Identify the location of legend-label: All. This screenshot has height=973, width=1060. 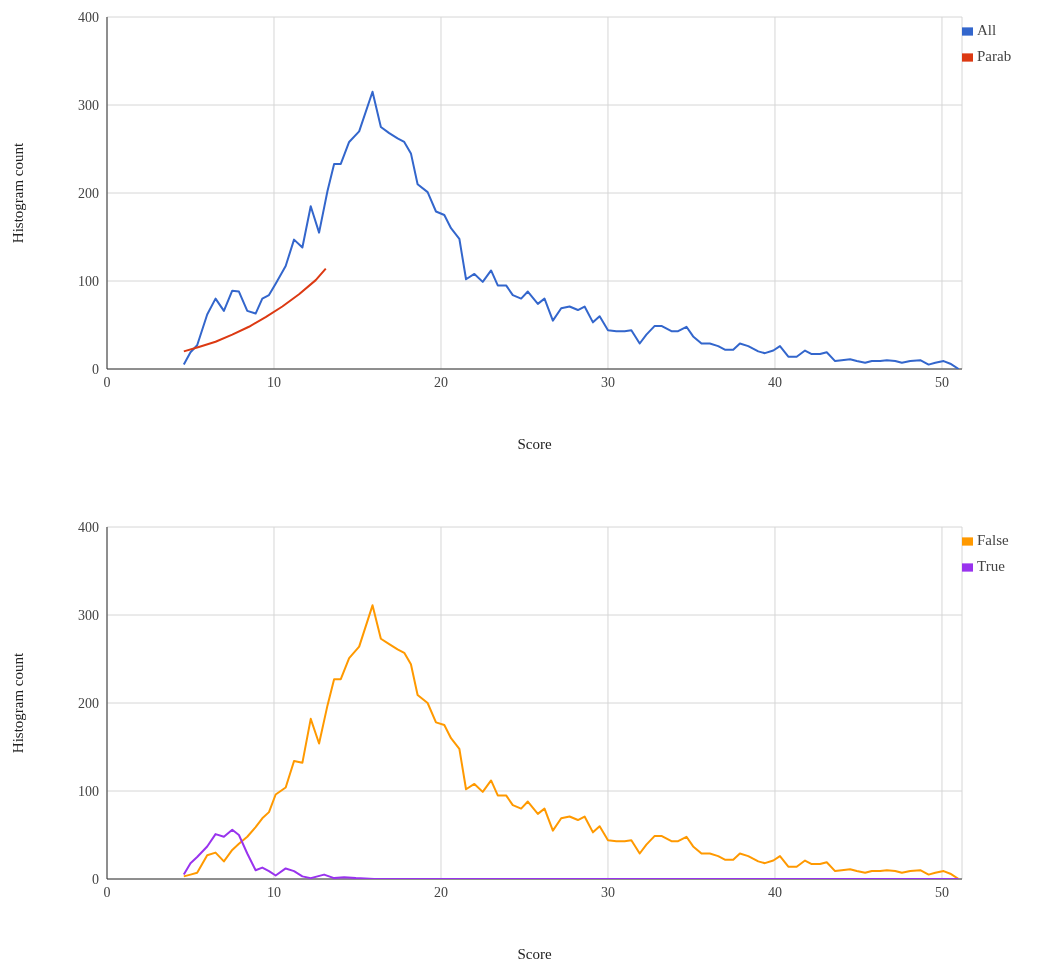
(987, 30).